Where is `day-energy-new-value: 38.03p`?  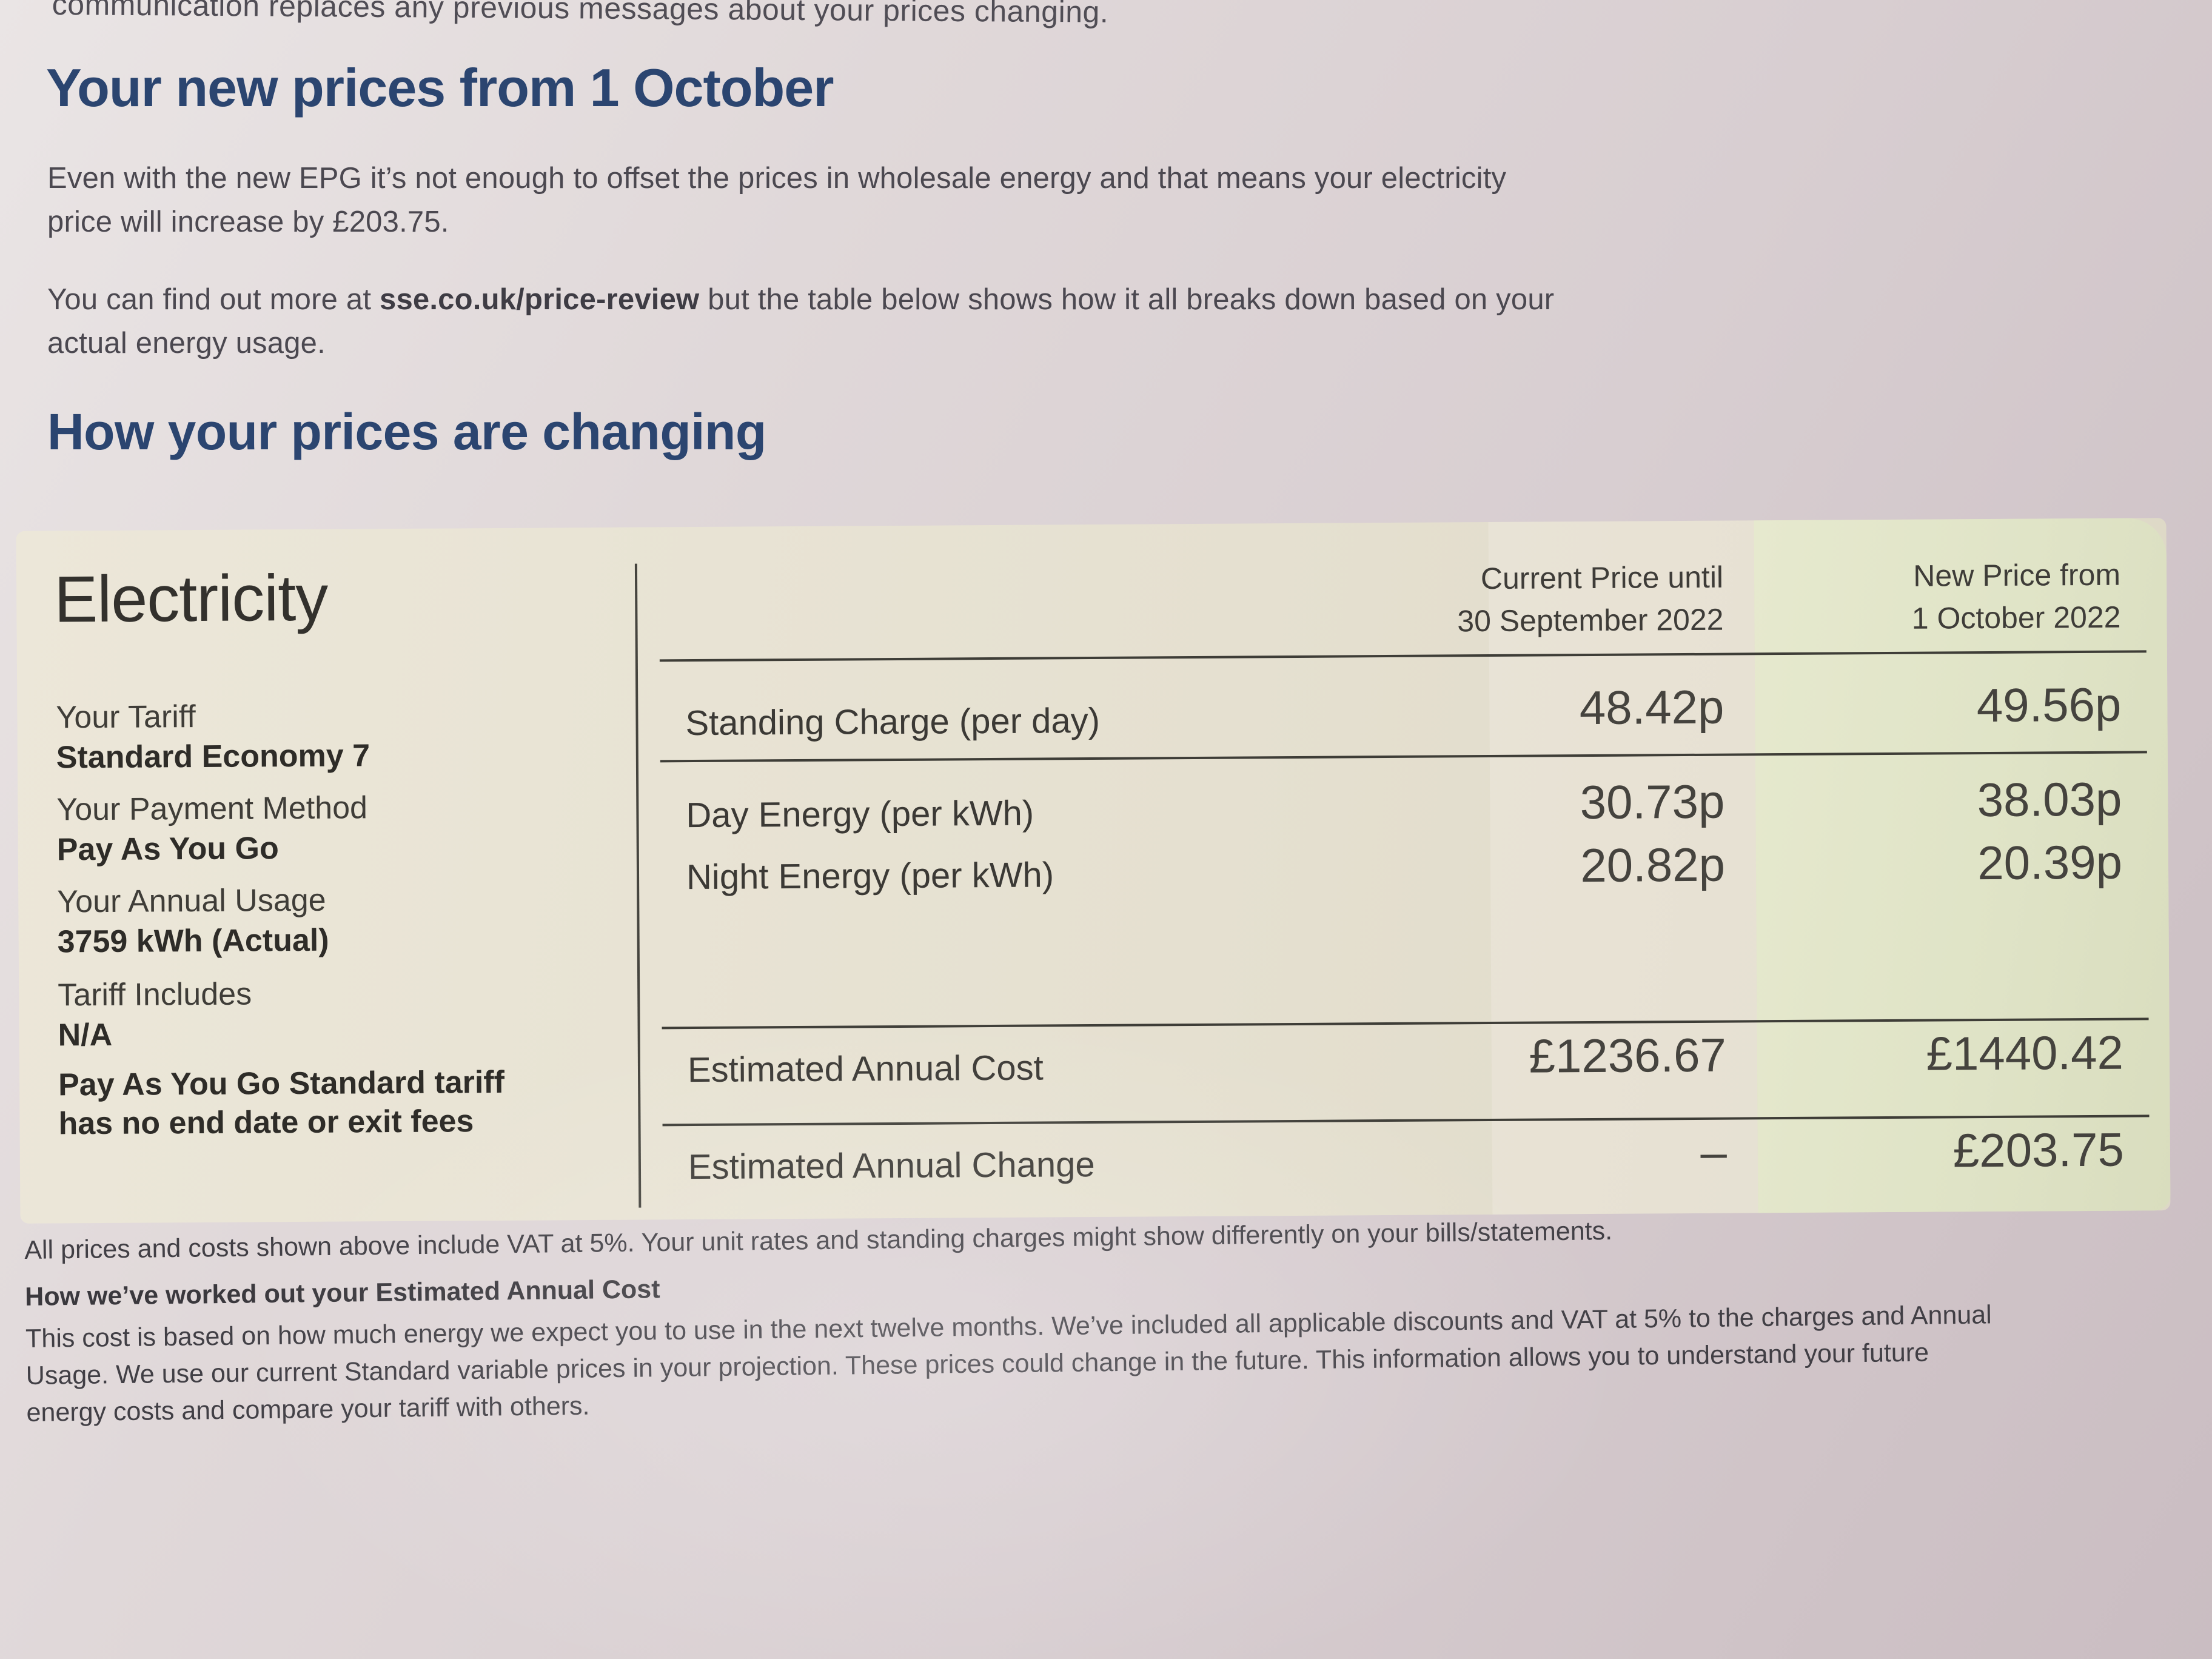
day-energy-new-value: 38.03p is located at coordinates (2049, 799).